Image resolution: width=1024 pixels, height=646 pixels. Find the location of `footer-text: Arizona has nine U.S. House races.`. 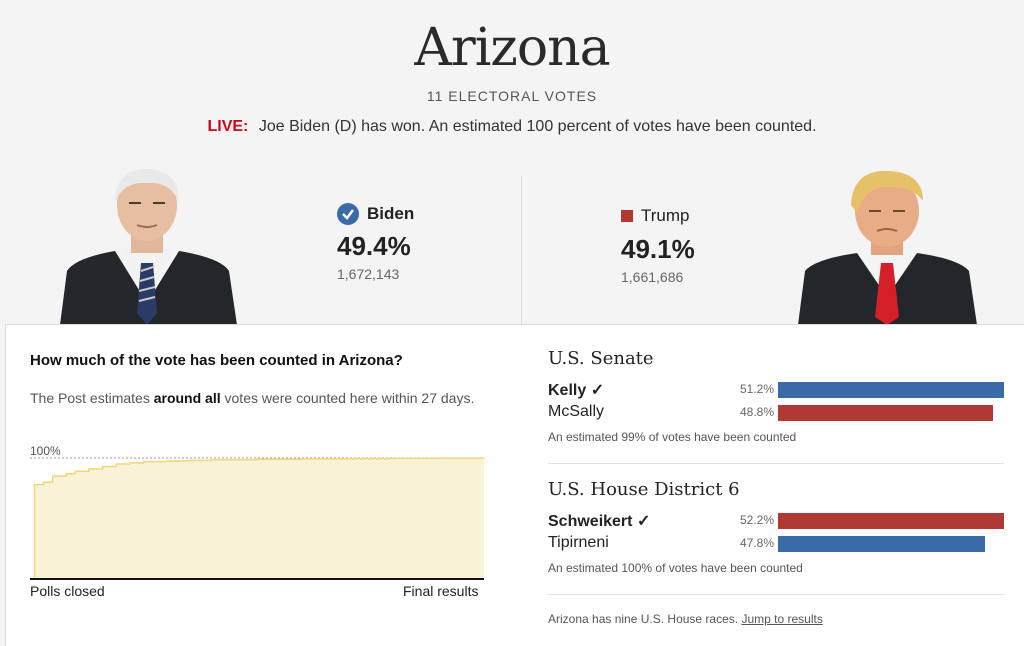

footer-text: Arizona has nine U.S. House races. is located at coordinates (643, 619).